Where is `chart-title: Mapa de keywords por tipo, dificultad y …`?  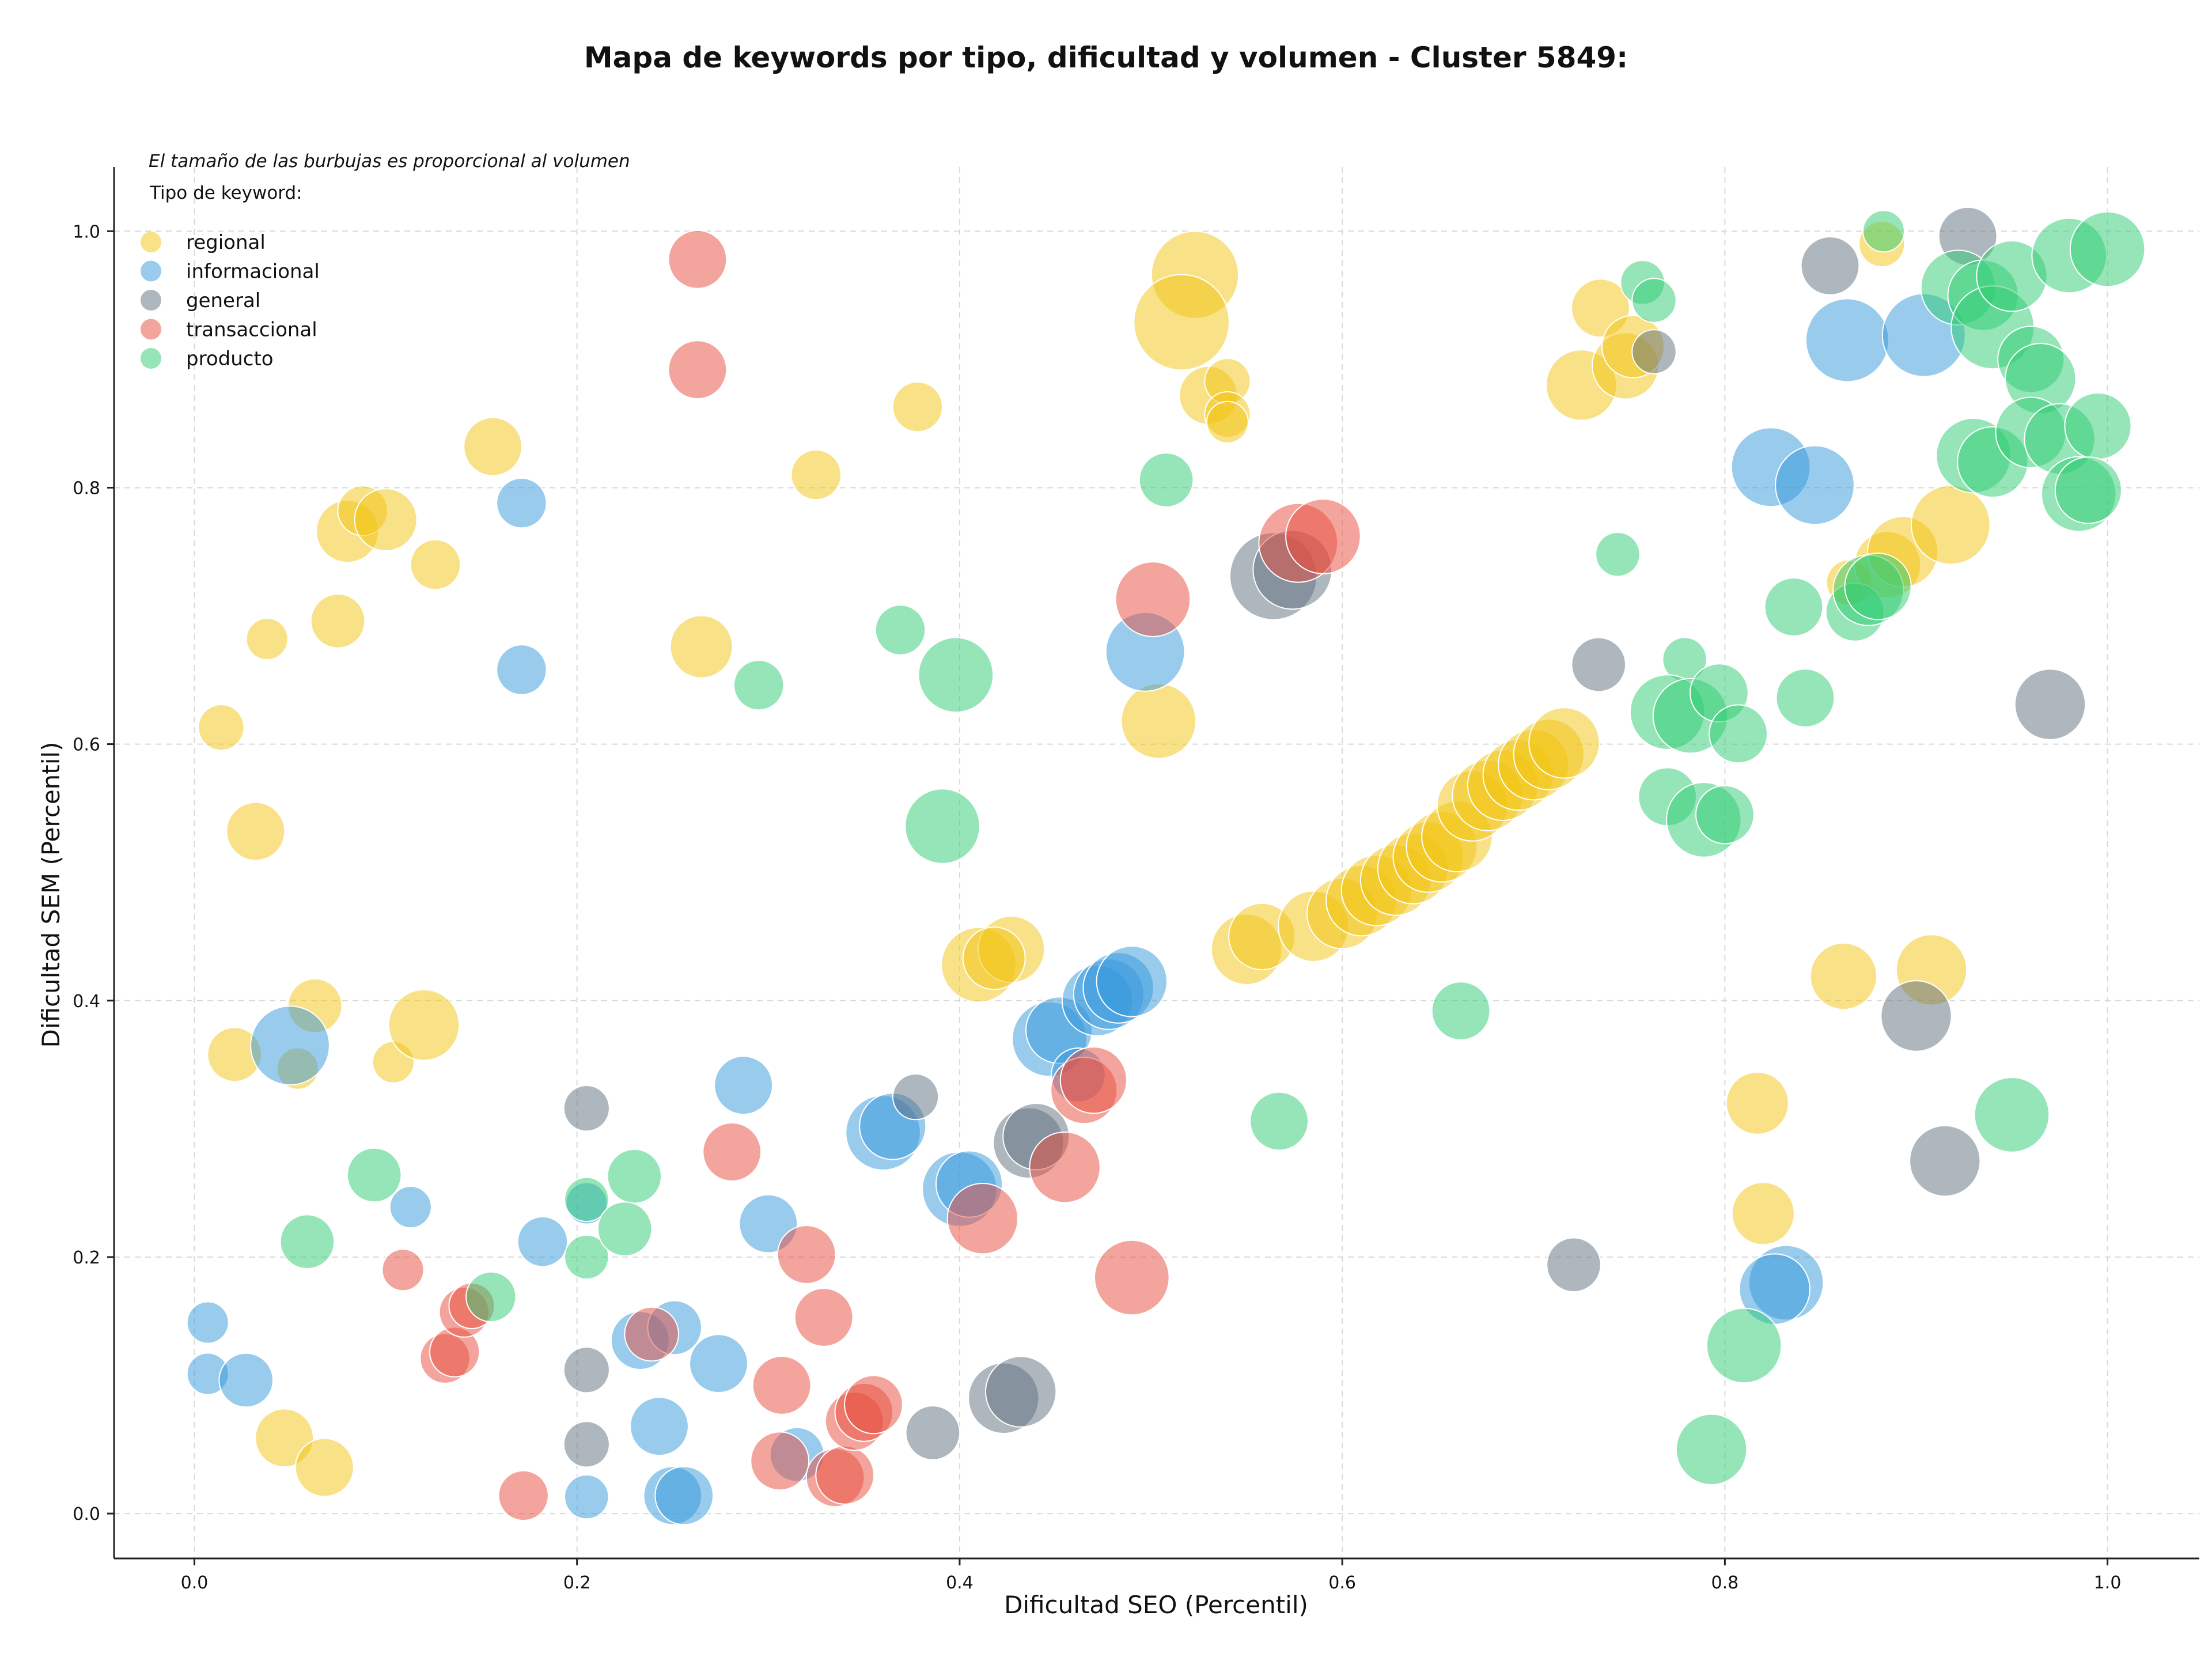
chart-title: Mapa de keywords por tipo, dificultad y … is located at coordinates (1106, 57).